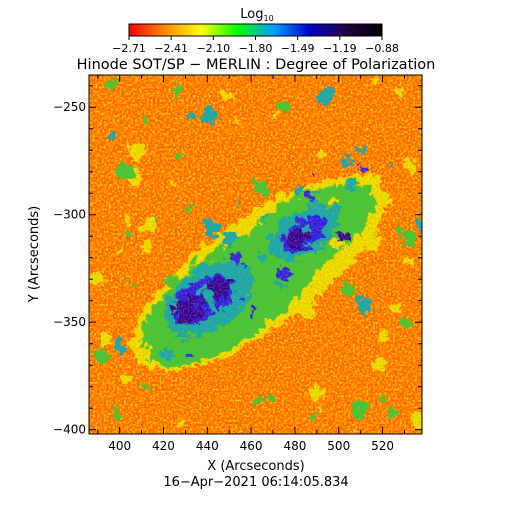  What do you see at coordinates (34, 254) in the screenshot?
I see `y-axis-label: Y (Arcseconds)` at bounding box center [34, 254].